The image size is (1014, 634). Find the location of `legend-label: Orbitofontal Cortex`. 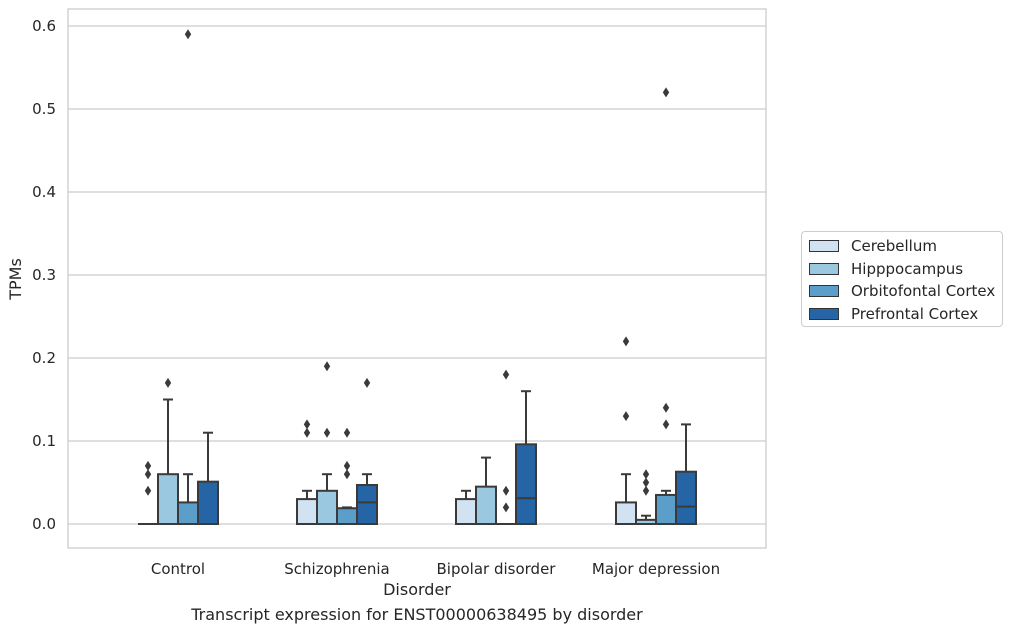

legend-label: Orbitofontal Cortex is located at coordinates (923, 291).